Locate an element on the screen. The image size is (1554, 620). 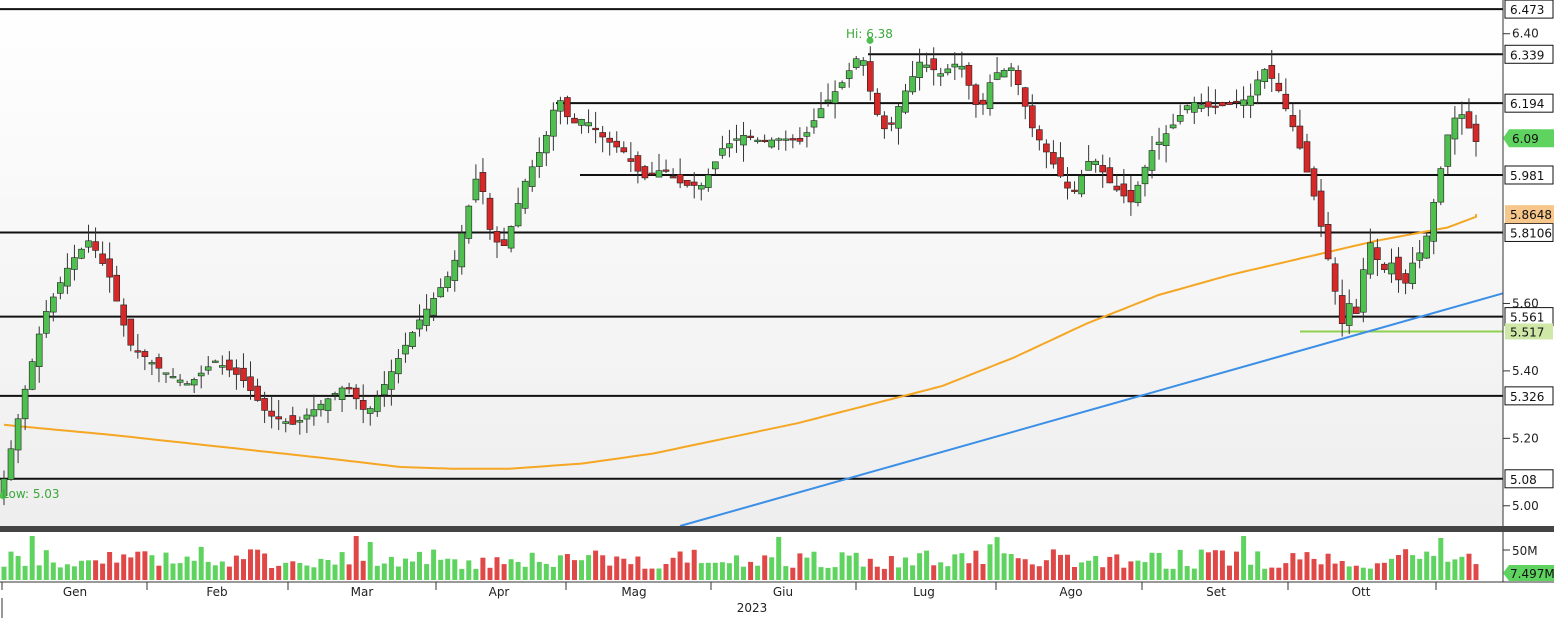
month-label: Lug is located at coordinates (924, 592).